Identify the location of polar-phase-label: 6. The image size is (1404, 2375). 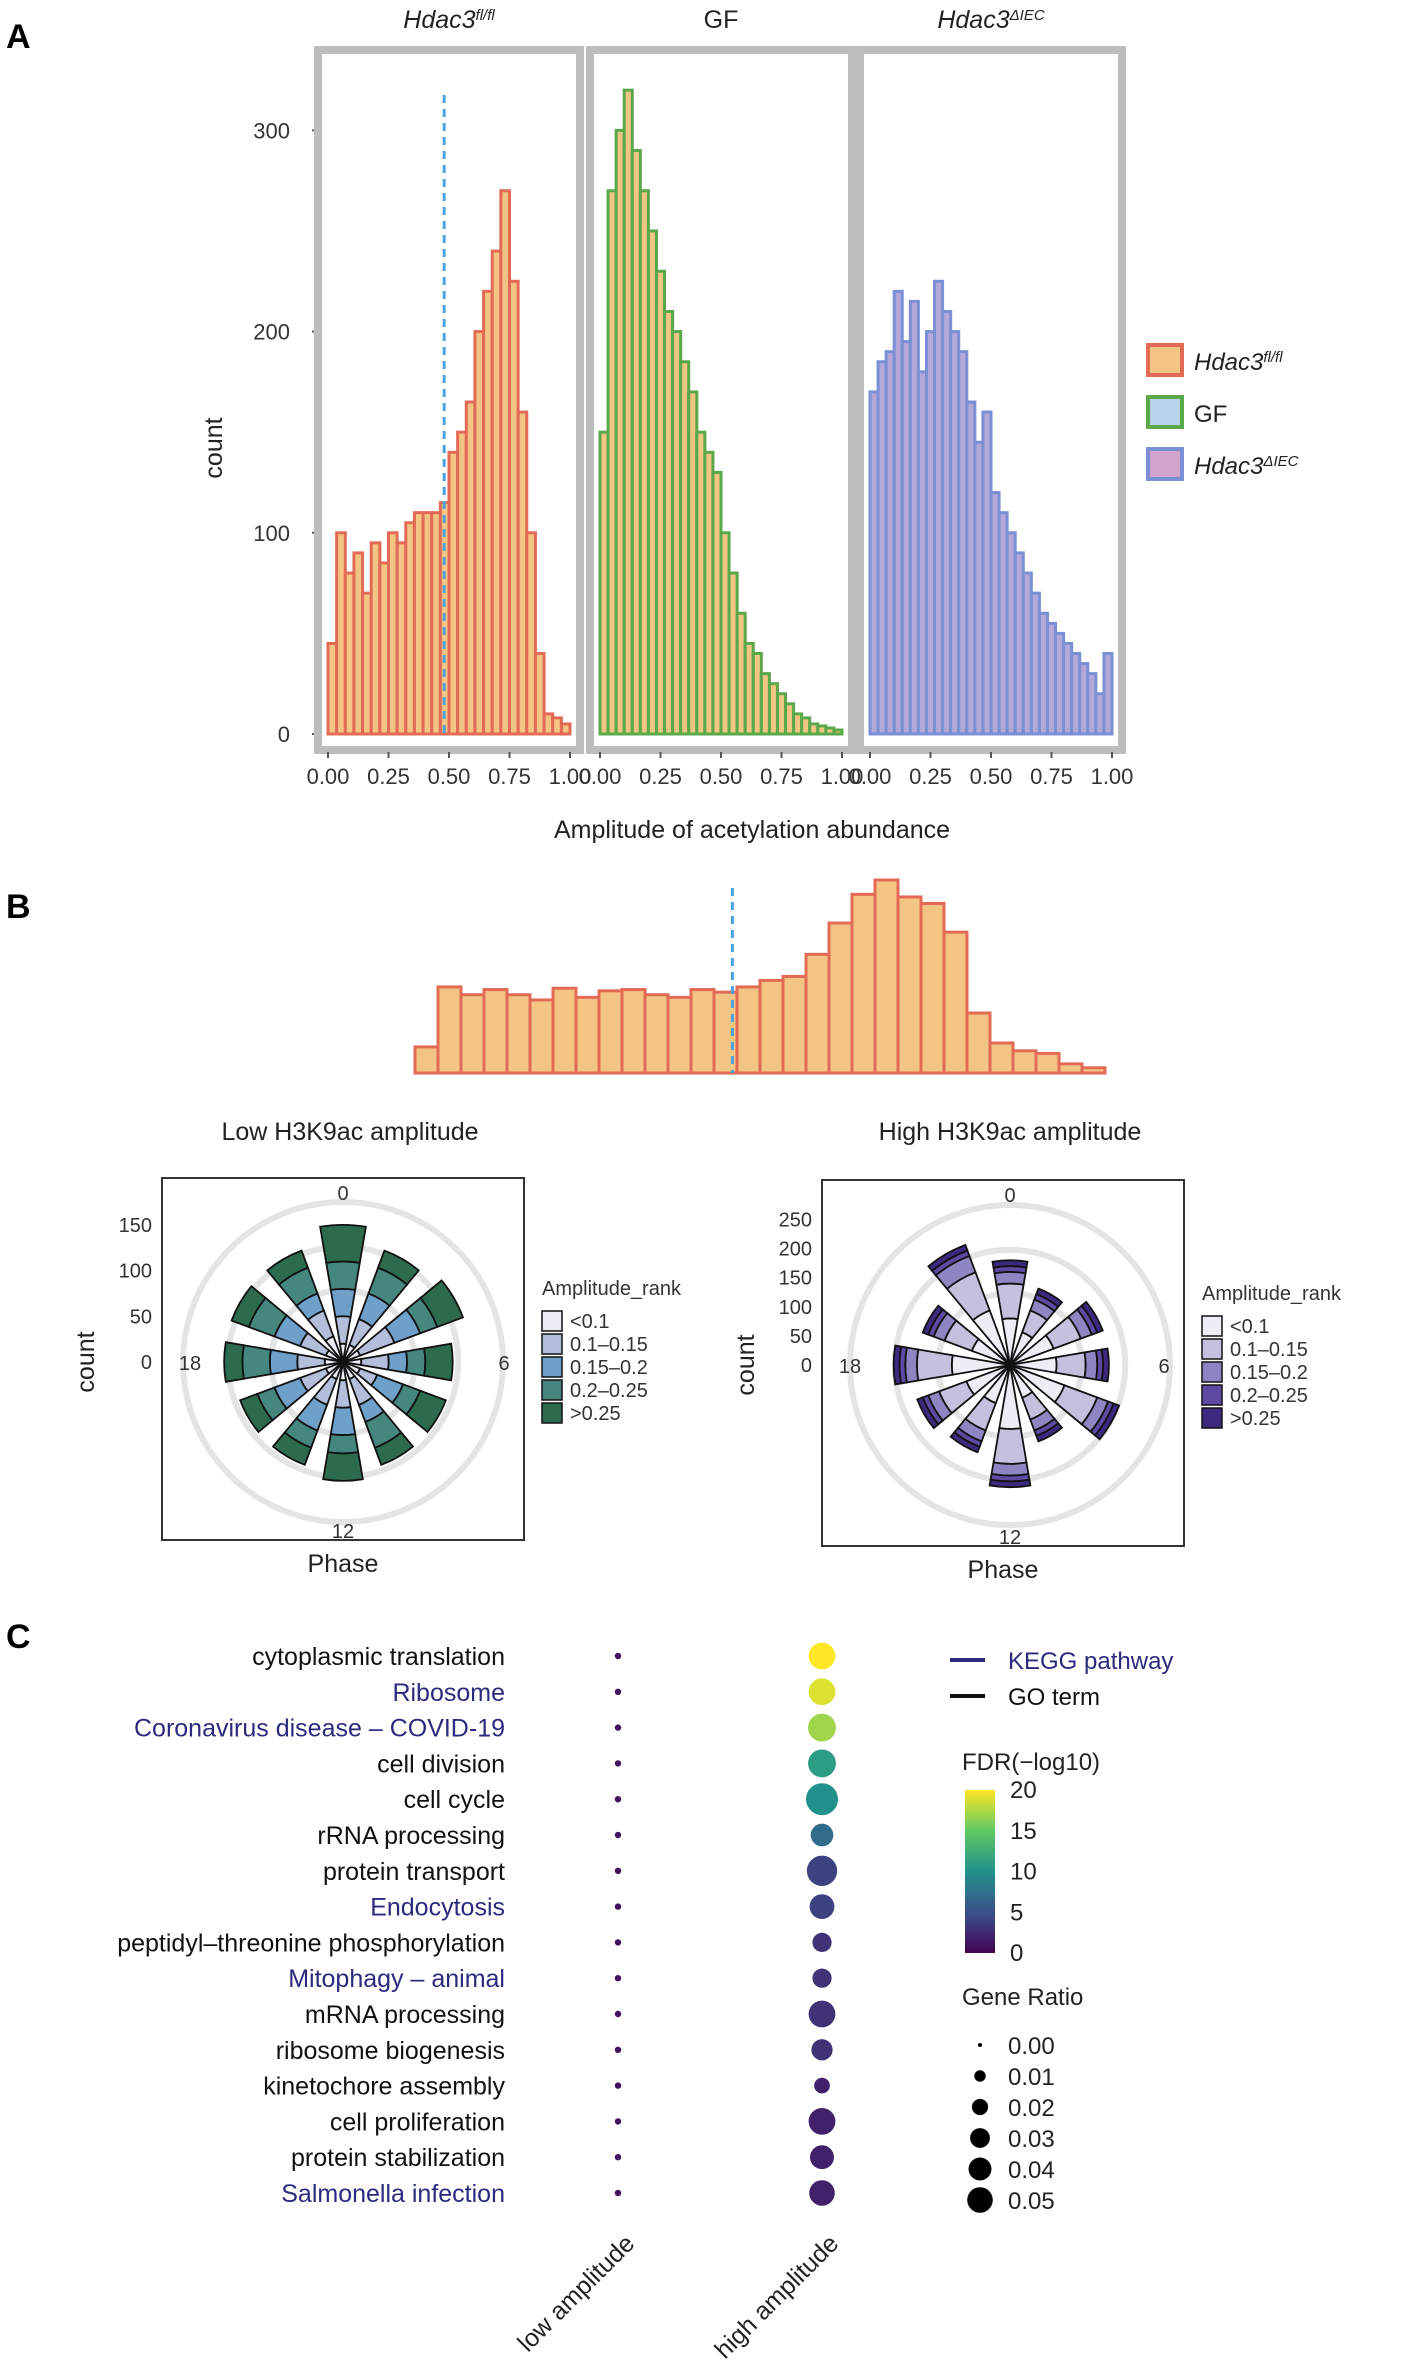
(503, 1364).